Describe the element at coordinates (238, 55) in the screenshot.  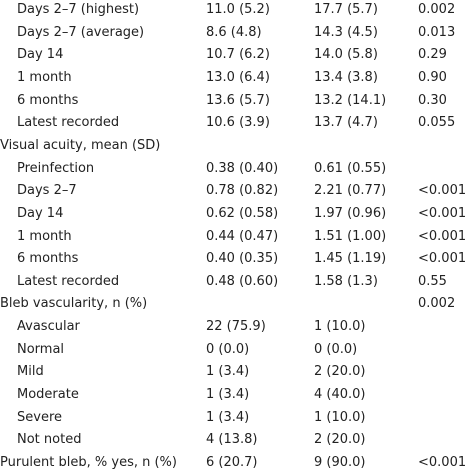
I see `value: 10.7 (6.2)` at that location.